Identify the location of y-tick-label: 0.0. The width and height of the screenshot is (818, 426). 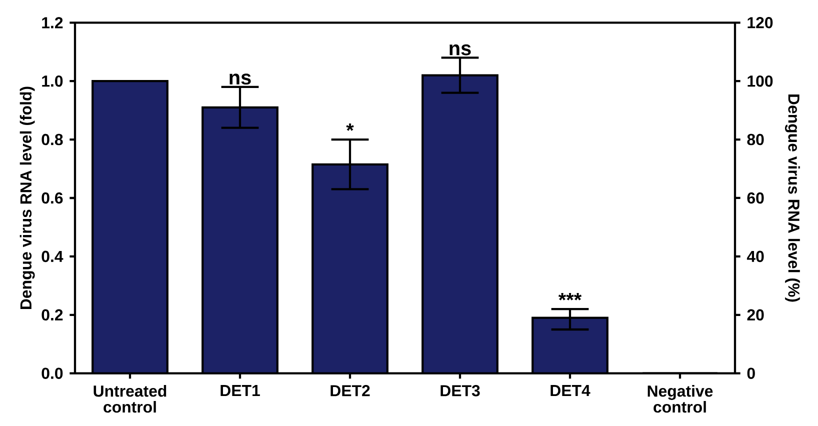
(52, 373).